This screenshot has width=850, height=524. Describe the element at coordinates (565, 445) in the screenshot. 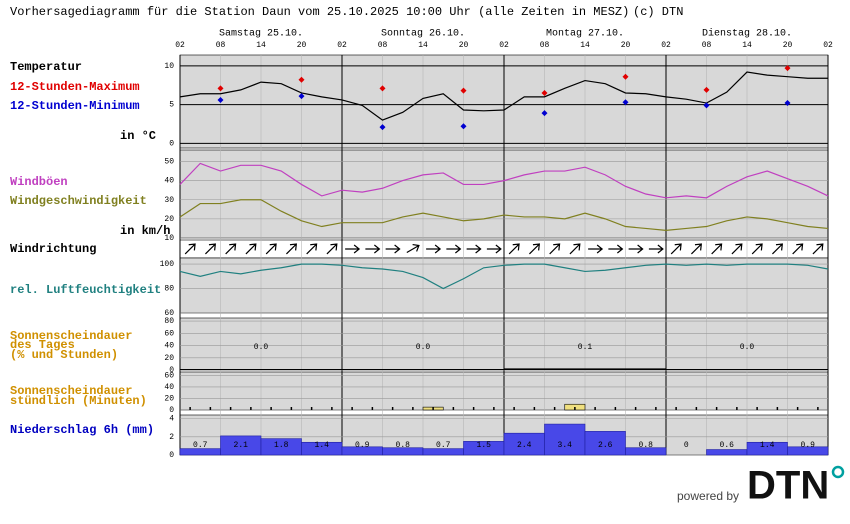

I see `bar-label: 3.4` at that location.